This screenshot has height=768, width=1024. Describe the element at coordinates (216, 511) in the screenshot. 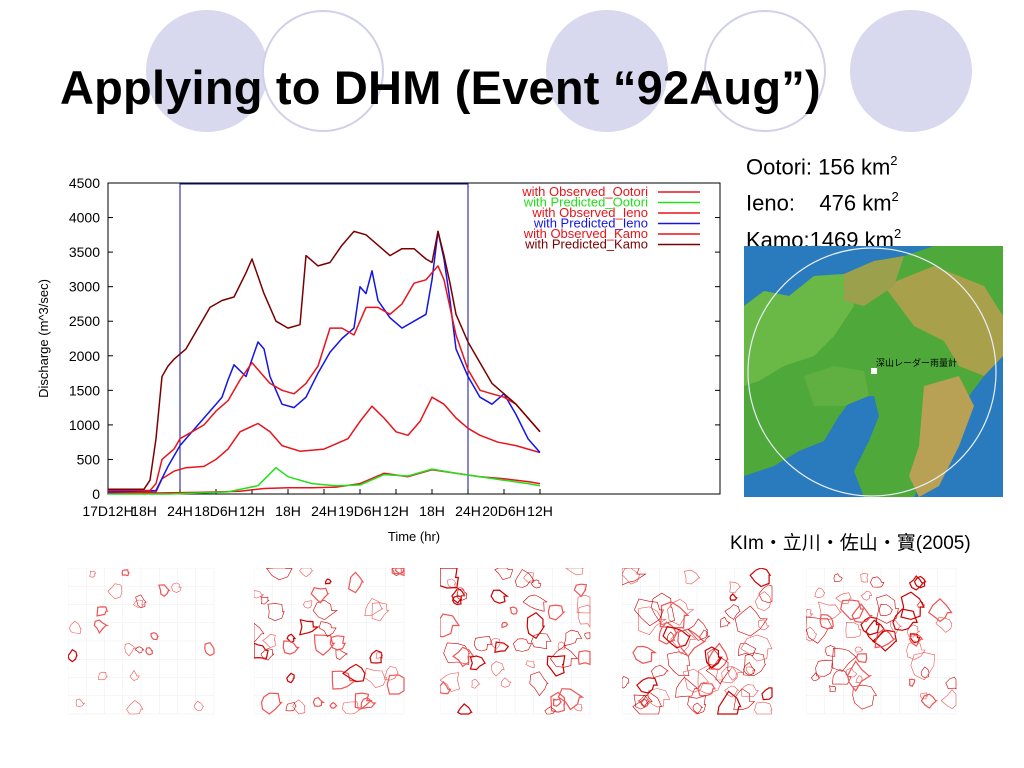

I see `x-tick-label: 18D6H` at that location.